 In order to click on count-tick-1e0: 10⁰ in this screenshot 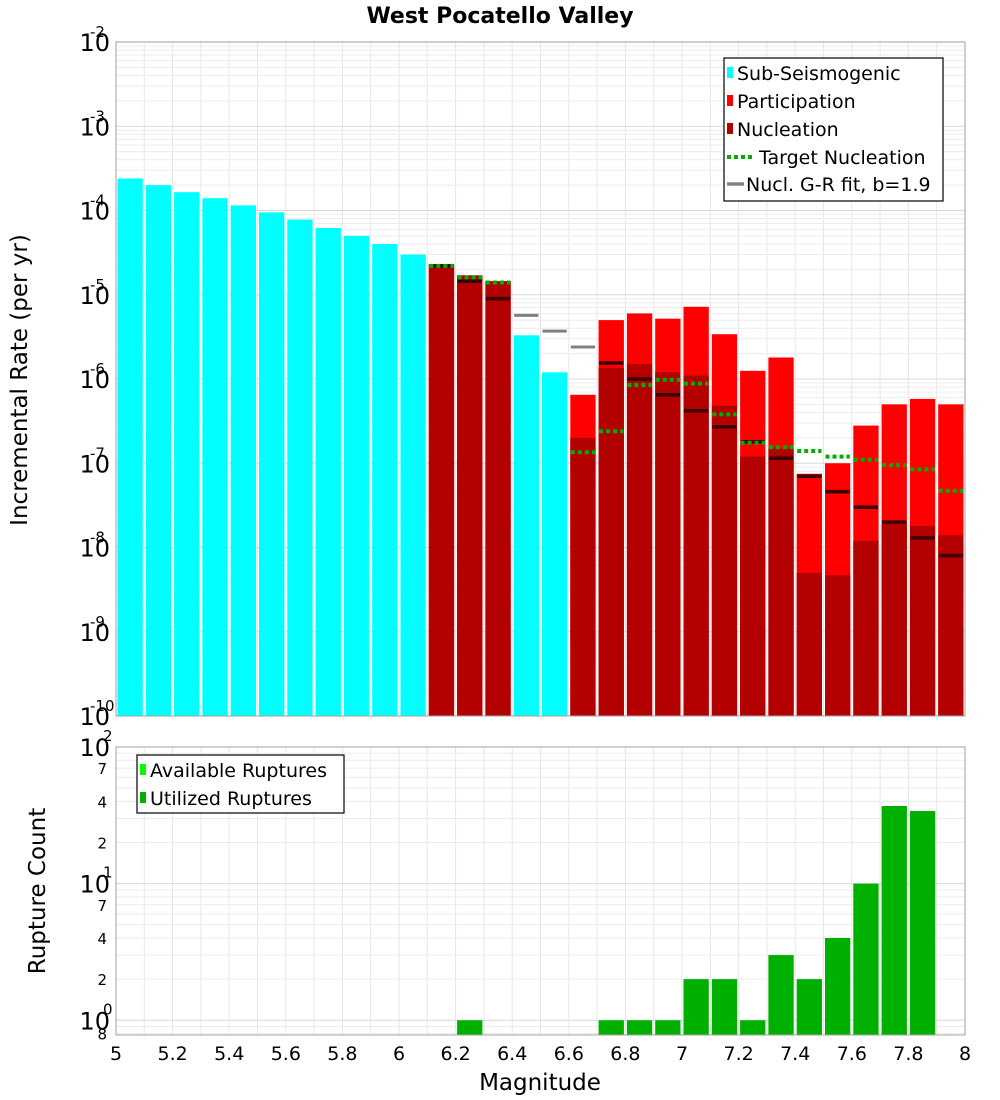, I will do `click(95, 1017)`.